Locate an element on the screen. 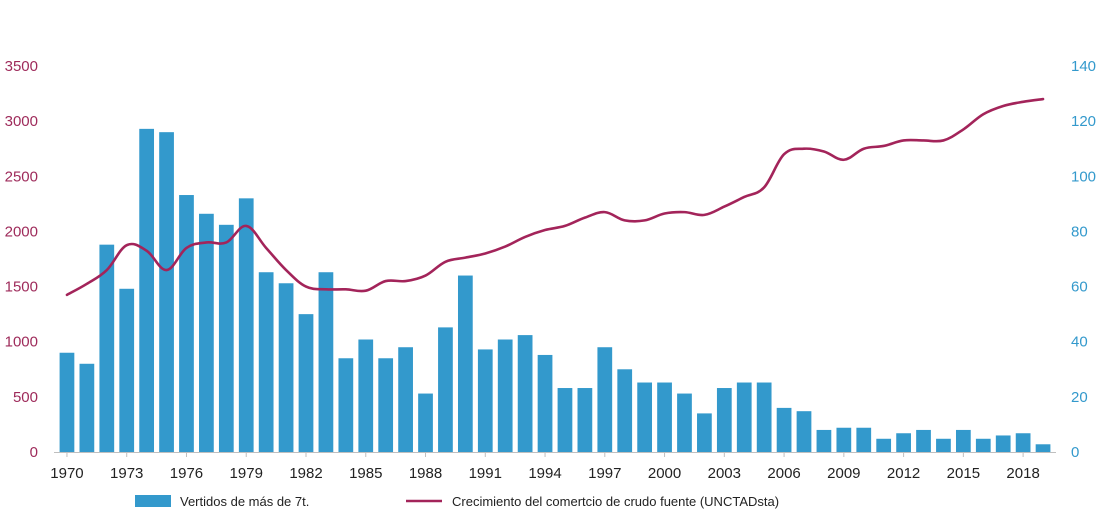 The width and height of the screenshot is (1113, 519). x-tick-label-2003: 2003 is located at coordinates (724, 473).